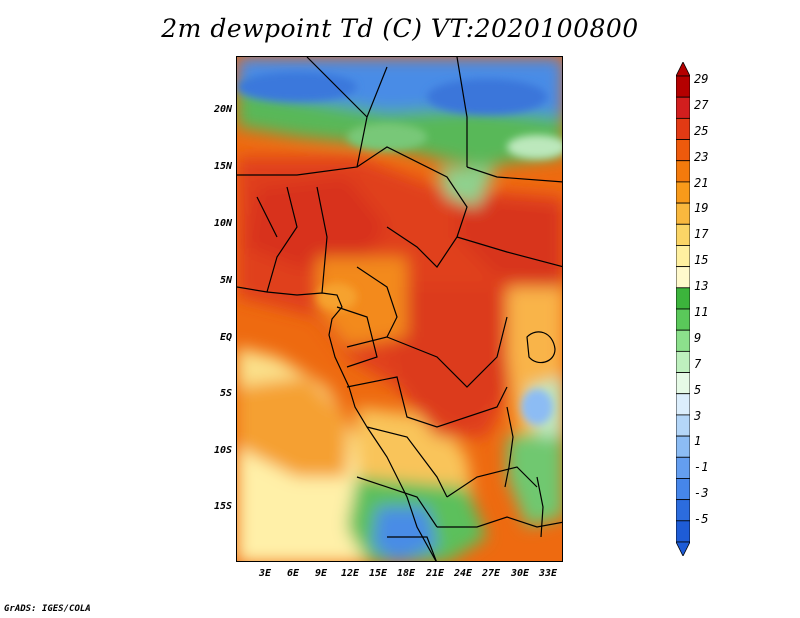 Image resolution: width=800 pixels, height=618 pixels. Describe the element at coordinates (491, 573) in the screenshot. I see `lon-label: 27E` at that location.